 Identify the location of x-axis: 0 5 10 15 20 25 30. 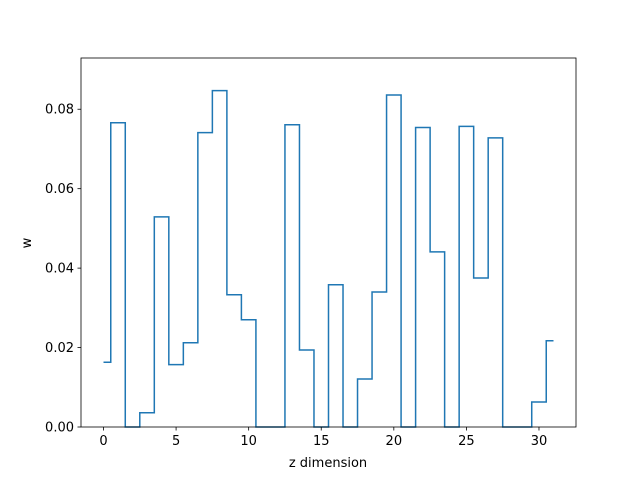
(323, 438).